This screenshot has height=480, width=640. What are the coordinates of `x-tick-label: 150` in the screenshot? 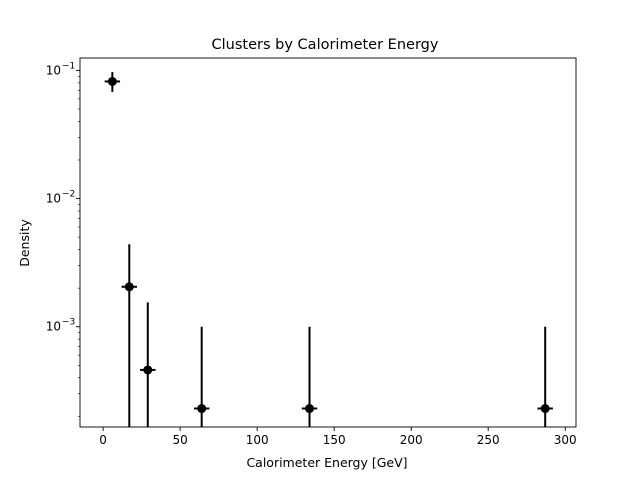 It's located at (334, 440).